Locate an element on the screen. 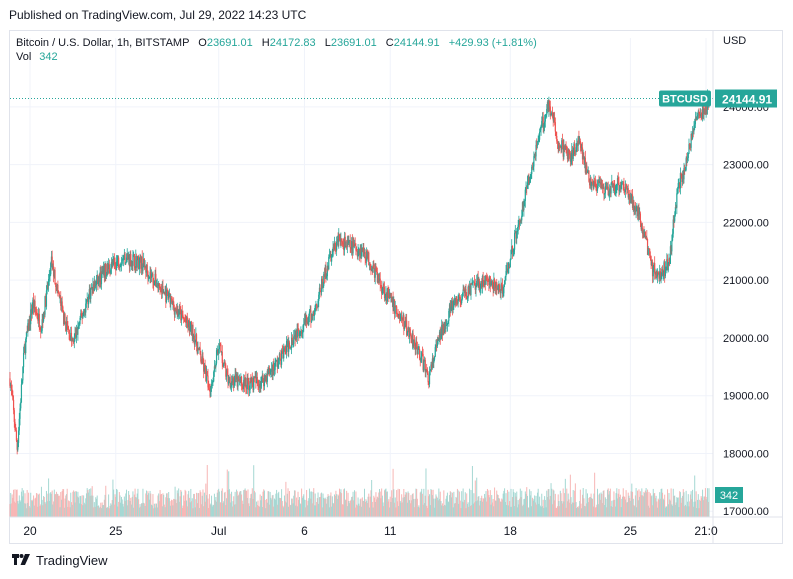  footer: TradingView is located at coordinates (59, 560).